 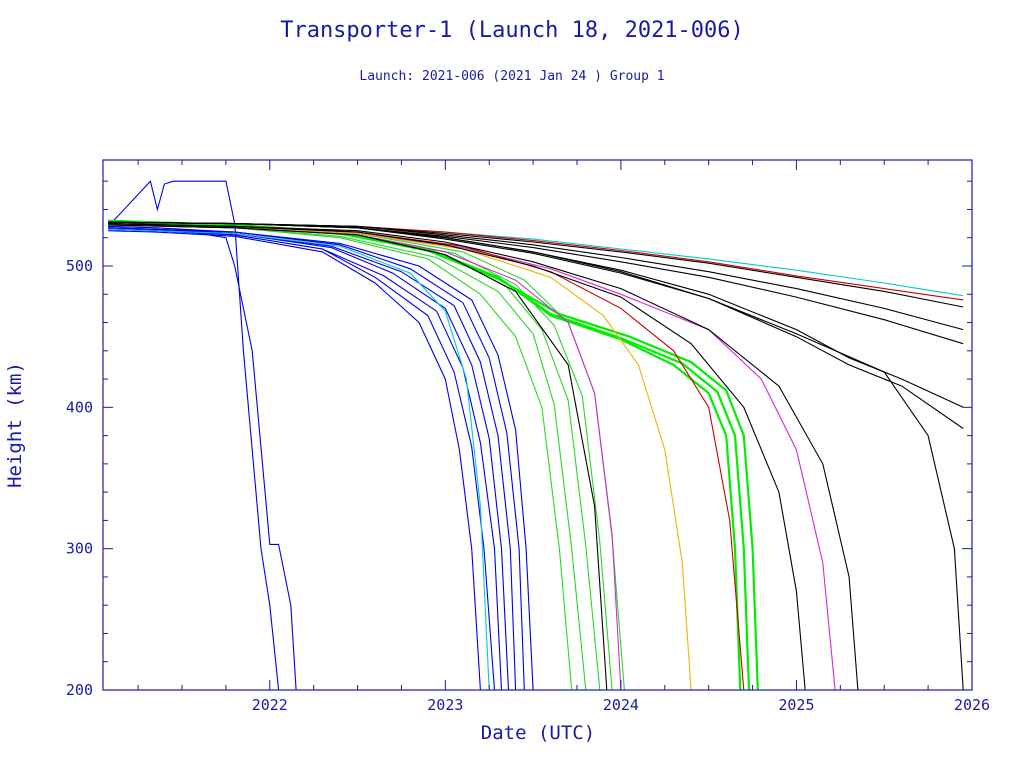 What do you see at coordinates (79, 690) in the screenshot?
I see `y-tick-label-0: 200` at bounding box center [79, 690].